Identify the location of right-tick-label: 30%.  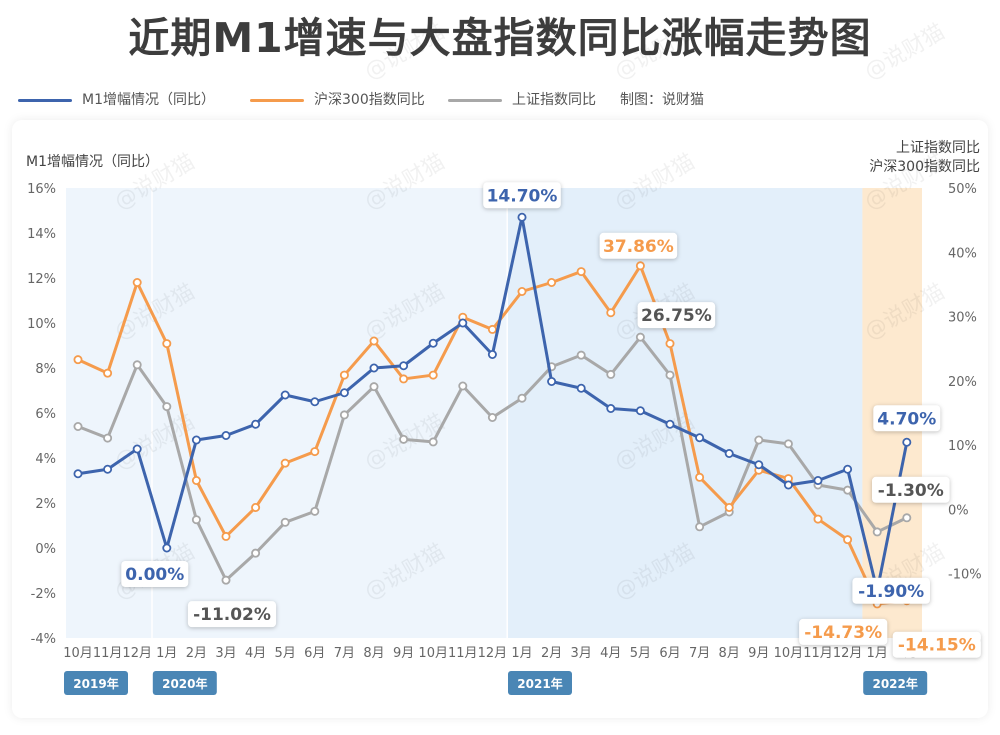
(962, 318).